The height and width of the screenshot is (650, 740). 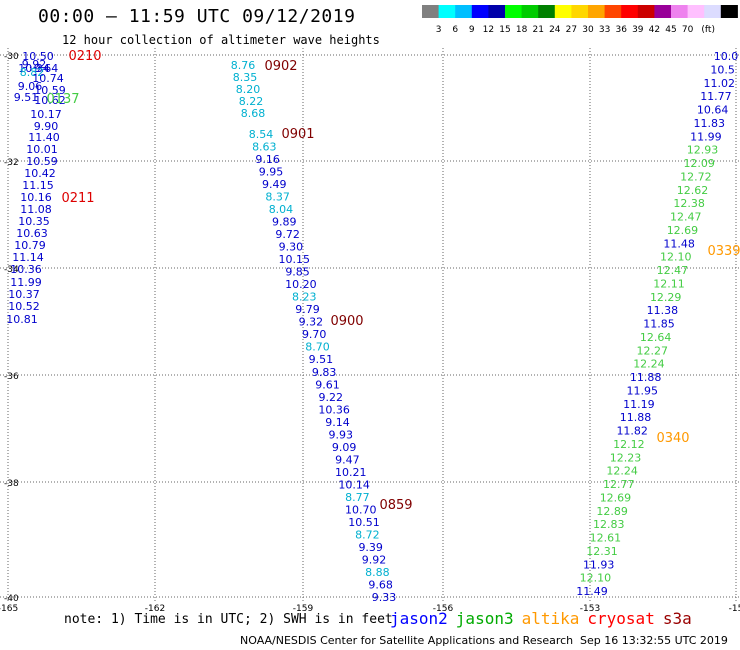 I want to click on track-point-label: 11.83, so click(x=710, y=123).